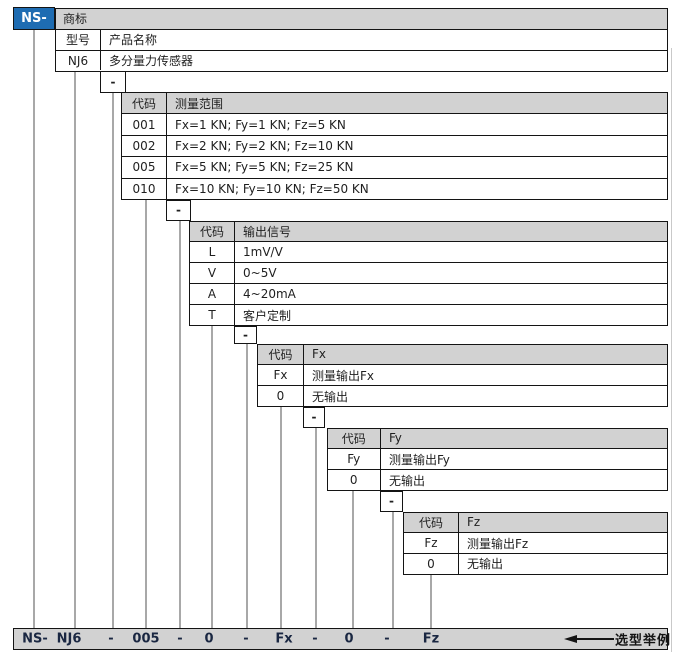  Describe the element at coordinates (535, 563) in the screenshot. I see `fz-row: 0 无输出` at that location.